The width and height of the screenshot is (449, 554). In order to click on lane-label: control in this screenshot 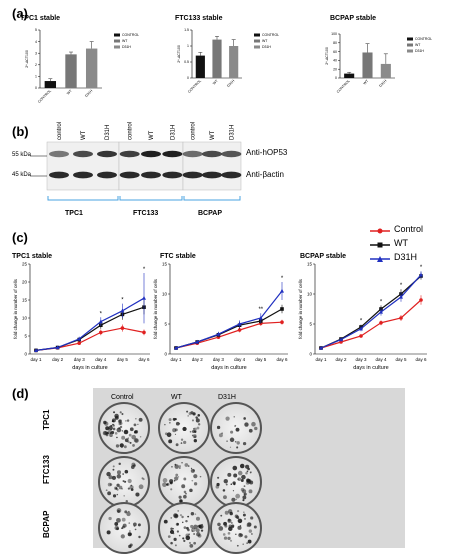, I will do `click(60, 131)`.